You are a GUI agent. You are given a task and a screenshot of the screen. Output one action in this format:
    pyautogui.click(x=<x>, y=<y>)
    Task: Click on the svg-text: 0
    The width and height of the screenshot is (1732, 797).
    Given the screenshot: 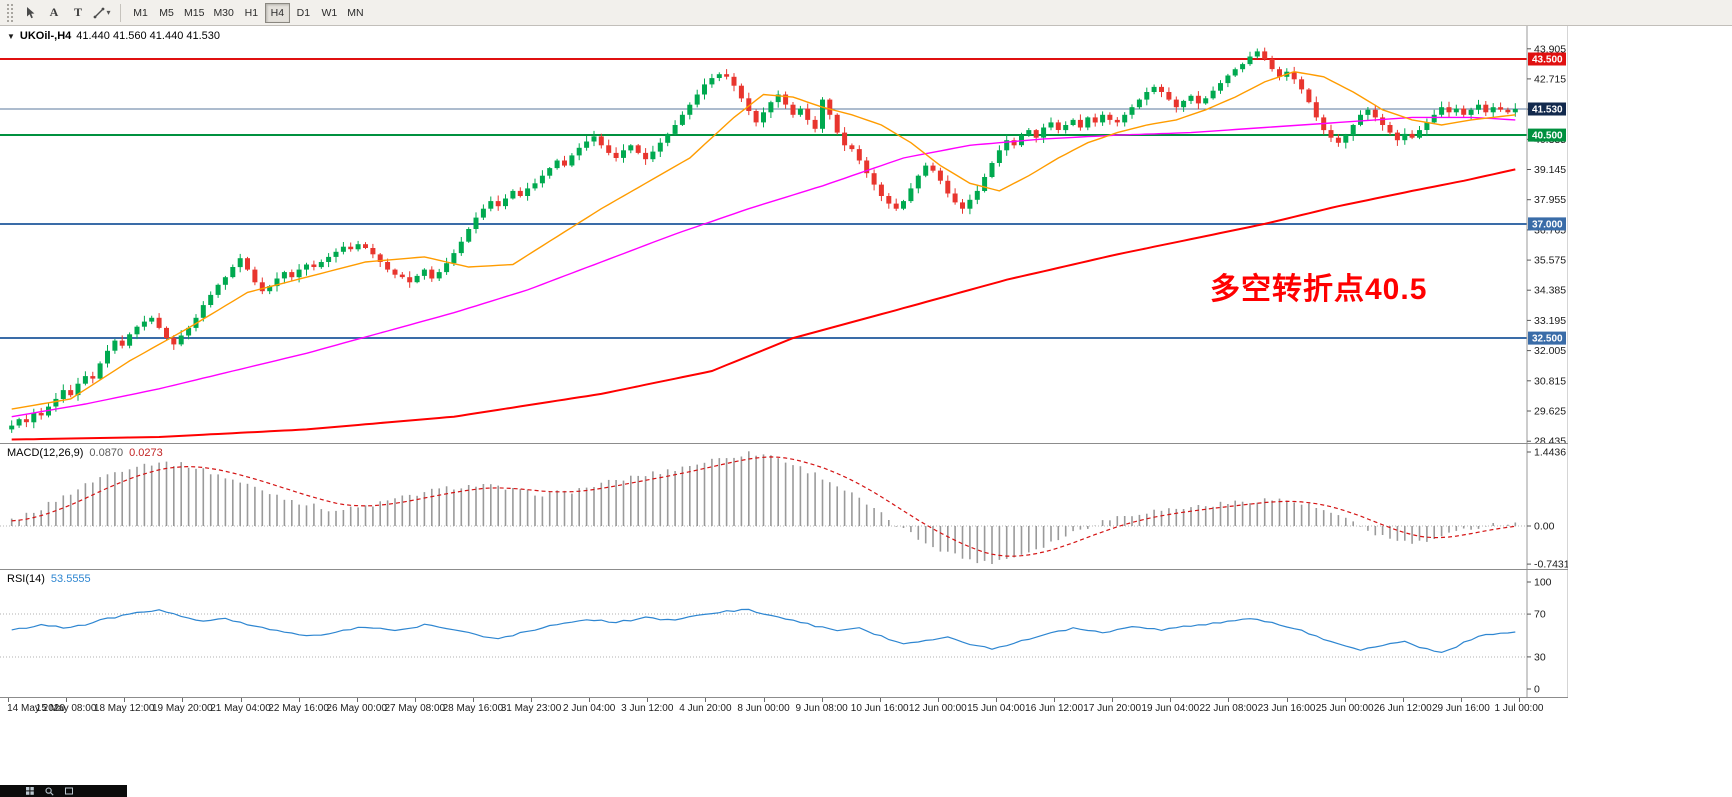 What is the action you would take?
    pyautogui.click(x=1537, y=690)
    